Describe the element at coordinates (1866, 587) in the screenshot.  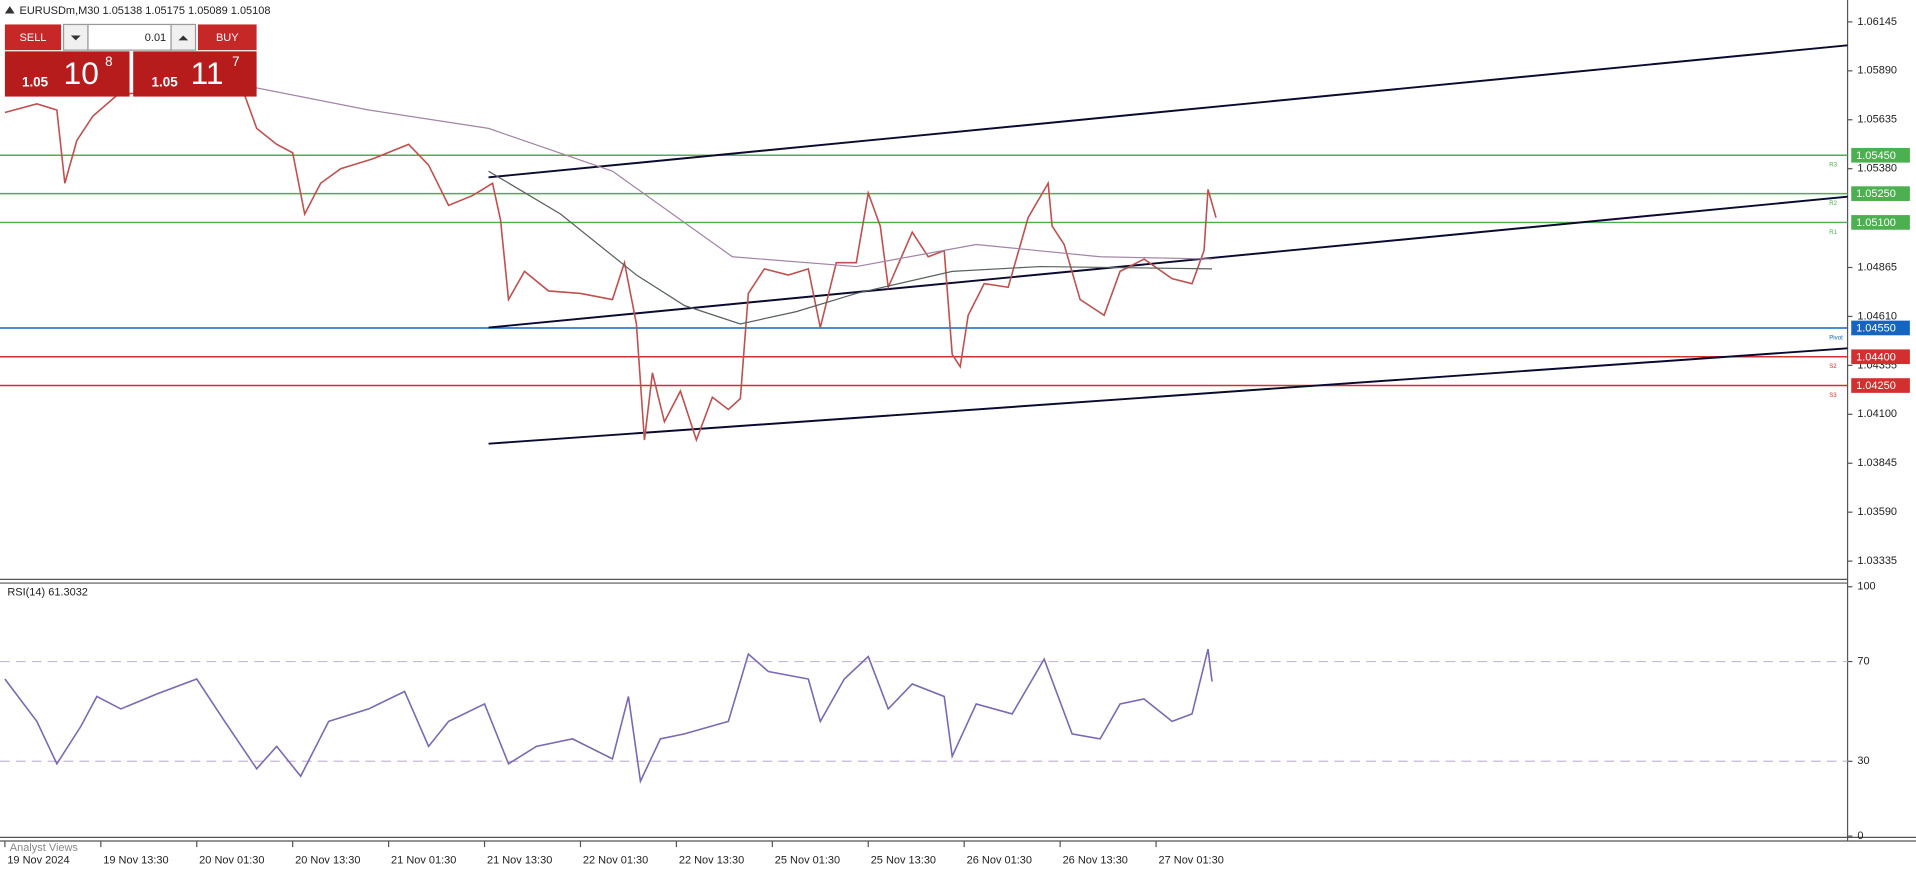
I see `y-tick-label: 100` at that location.